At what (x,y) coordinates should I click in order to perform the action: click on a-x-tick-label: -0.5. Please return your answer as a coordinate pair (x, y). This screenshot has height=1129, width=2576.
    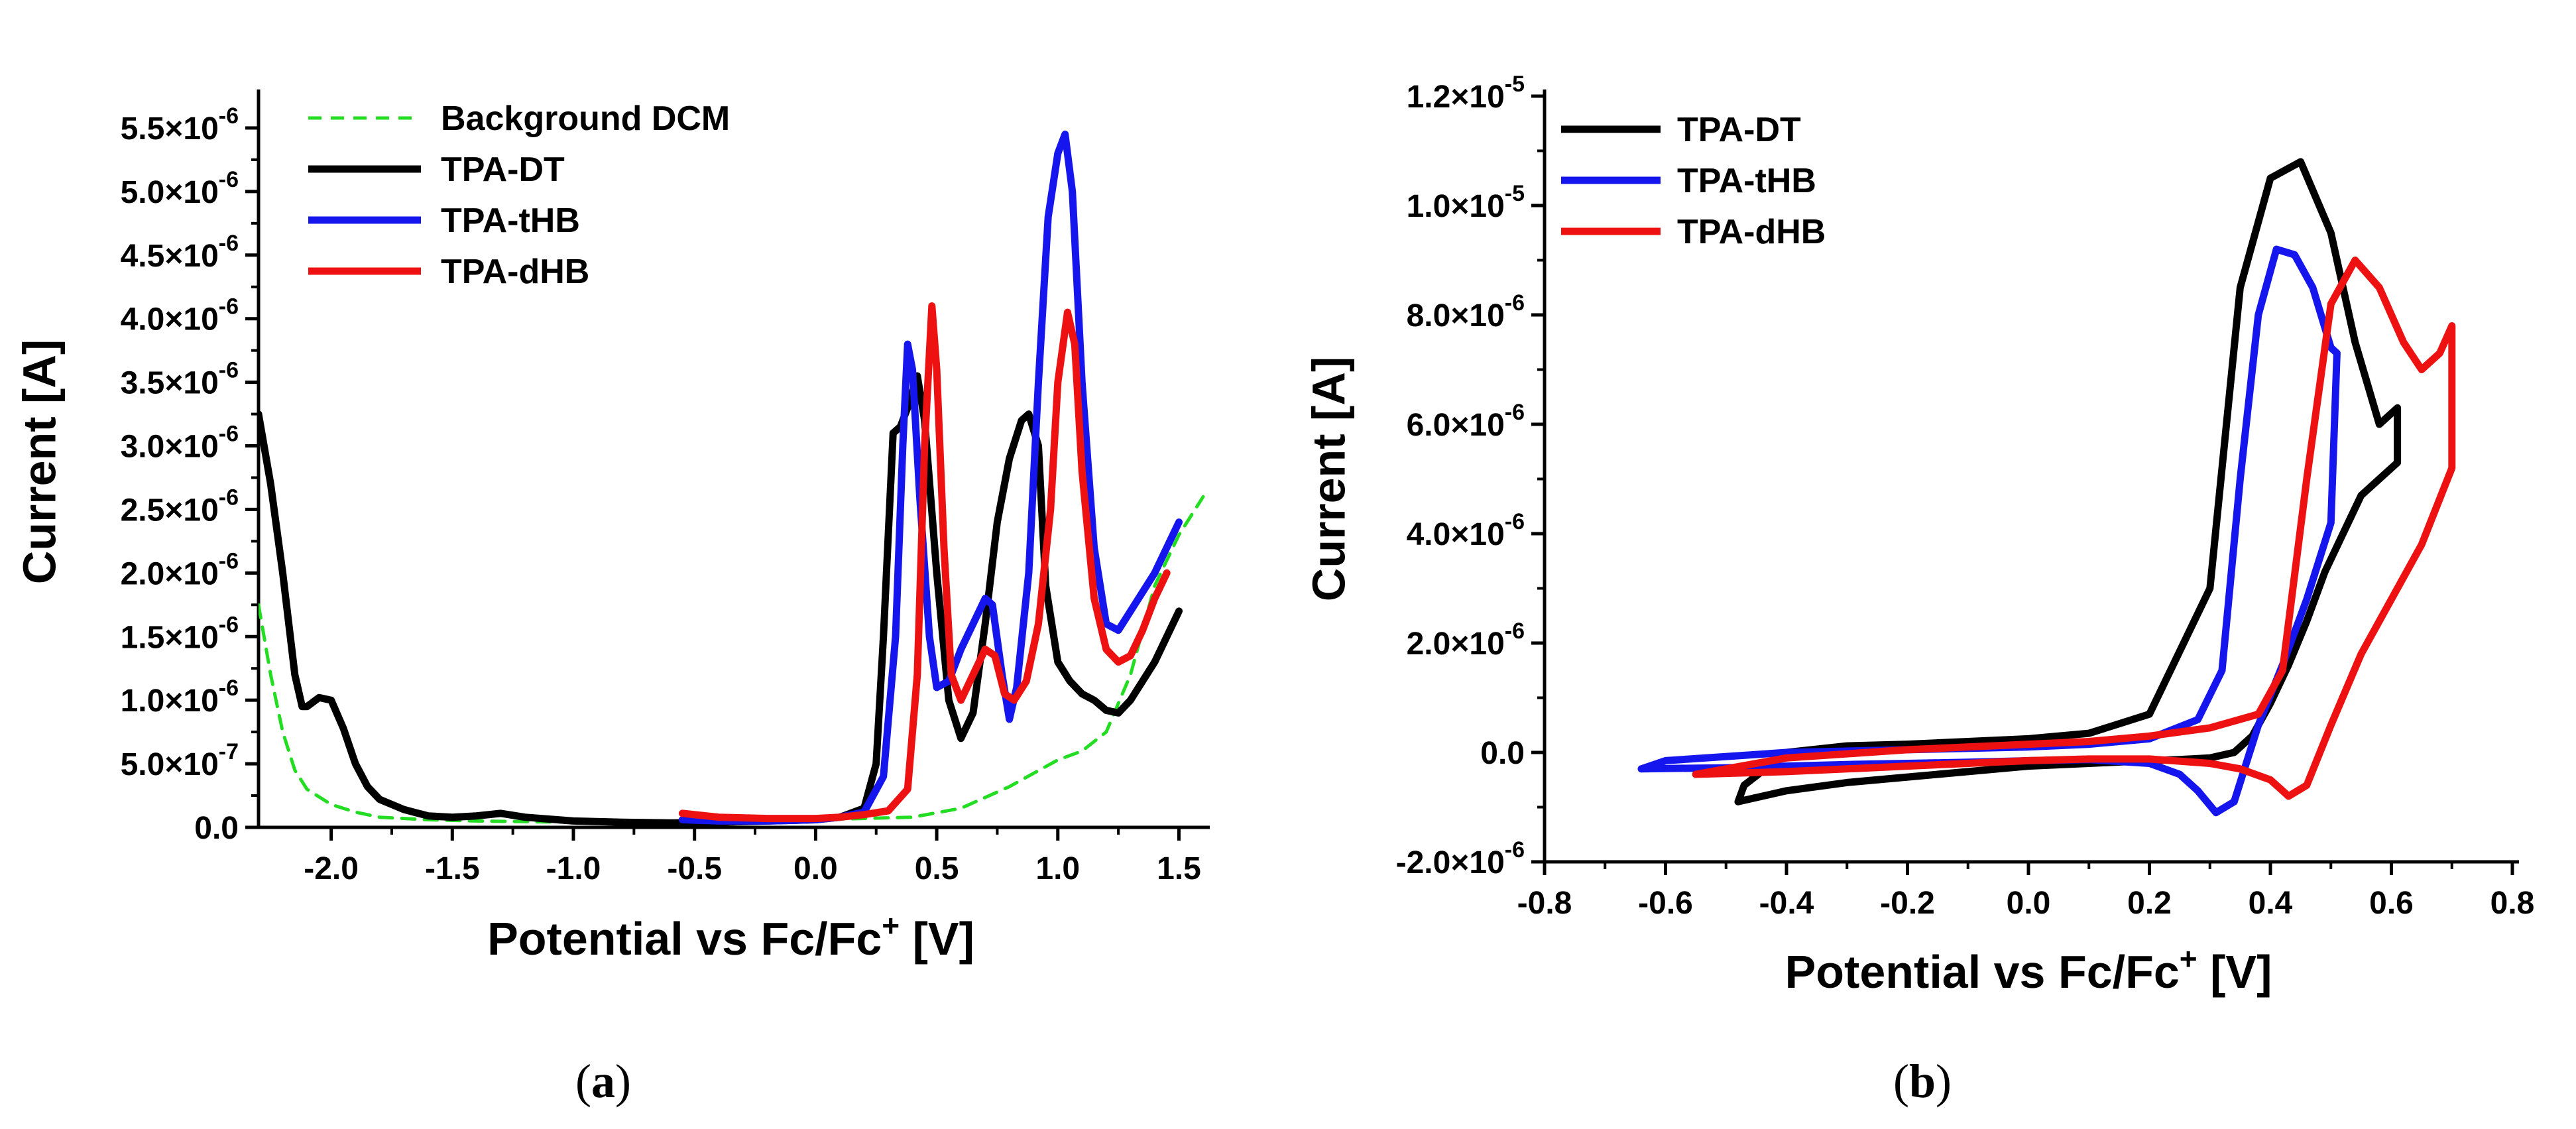
    Looking at the image, I should click on (694, 869).